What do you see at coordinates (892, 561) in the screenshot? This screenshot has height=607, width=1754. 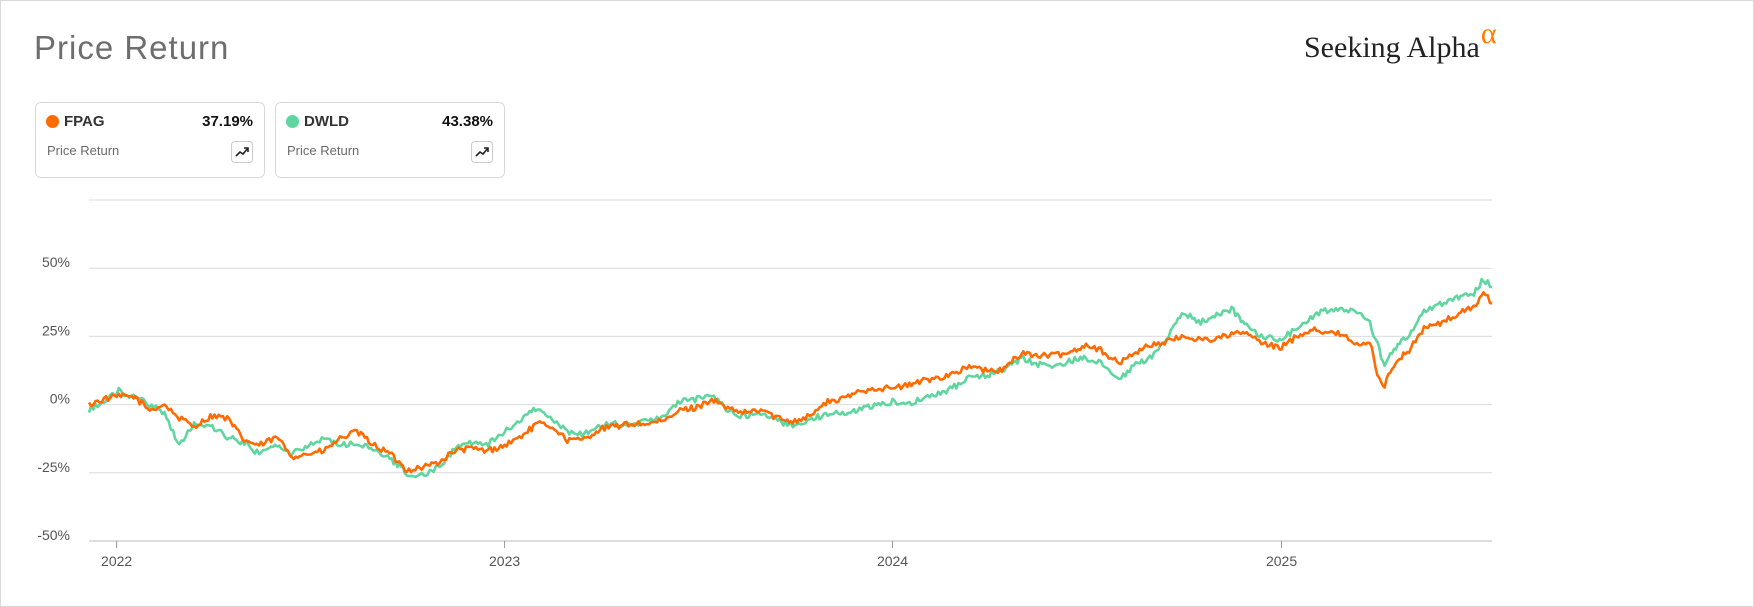 I see `x-tick-label: 2024` at bounding box center [892, 561].